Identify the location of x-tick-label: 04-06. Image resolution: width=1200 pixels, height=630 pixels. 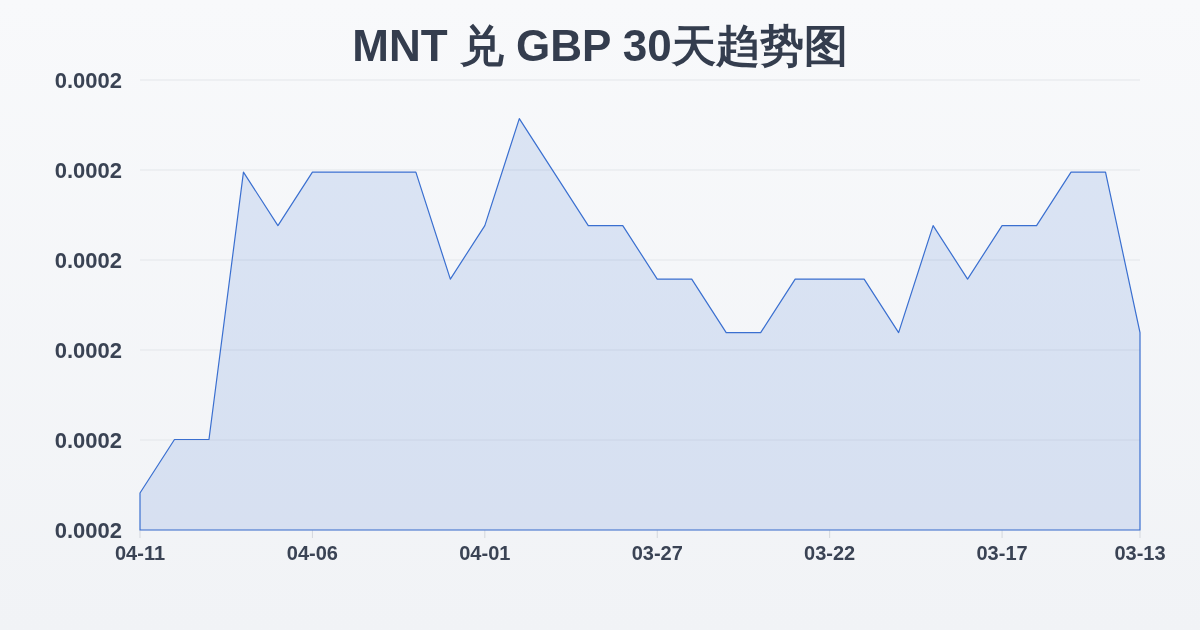
(312, 553).